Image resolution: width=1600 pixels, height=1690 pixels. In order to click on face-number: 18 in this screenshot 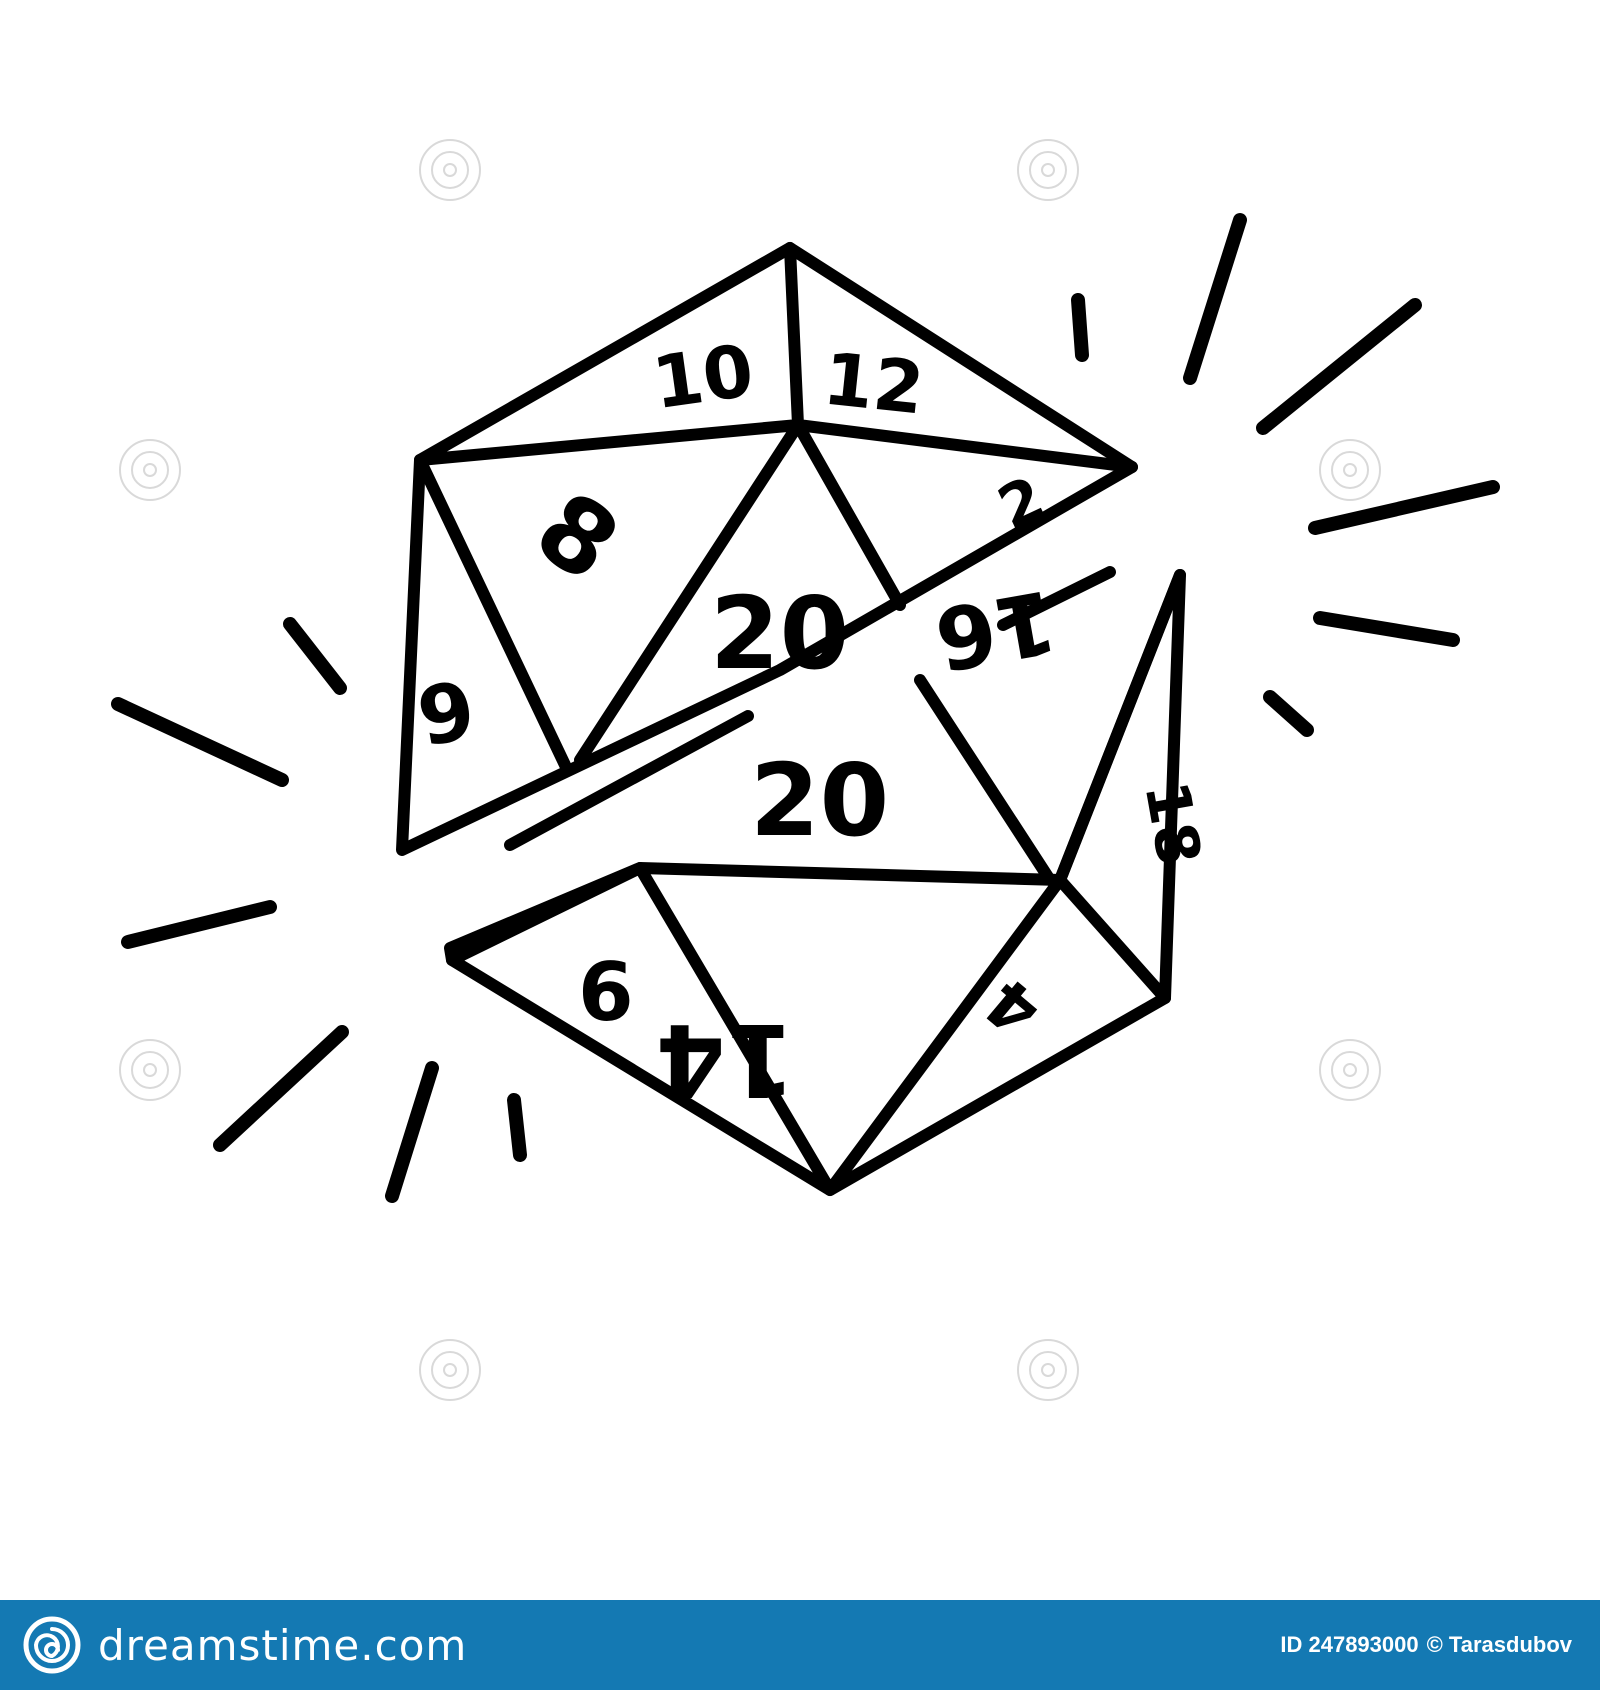, I will do `click(1172, 823)`.